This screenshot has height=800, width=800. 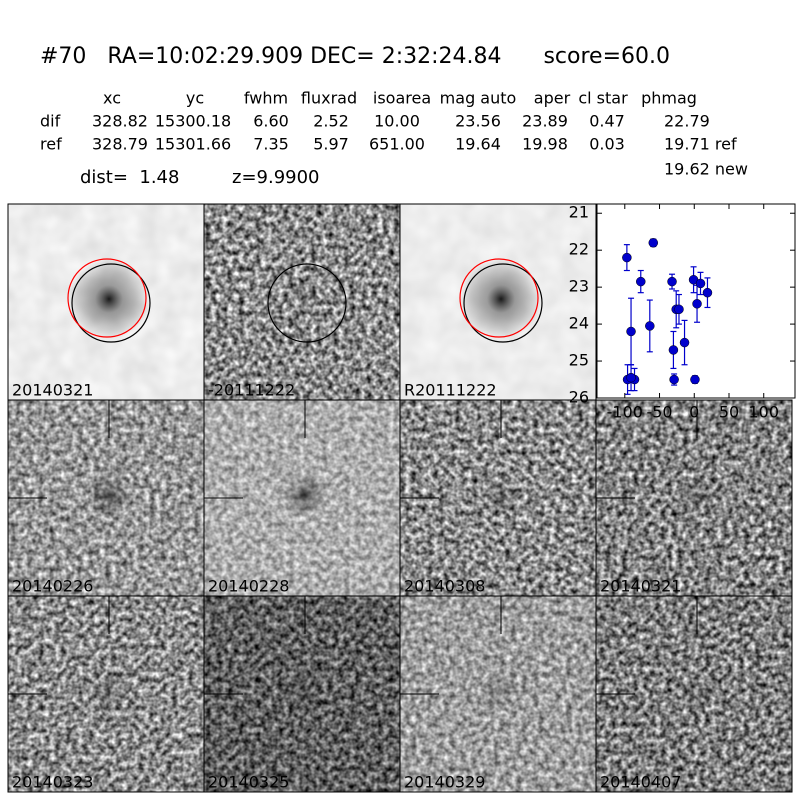 I want to click on cell: 7.35, so click(x=271, y=144).